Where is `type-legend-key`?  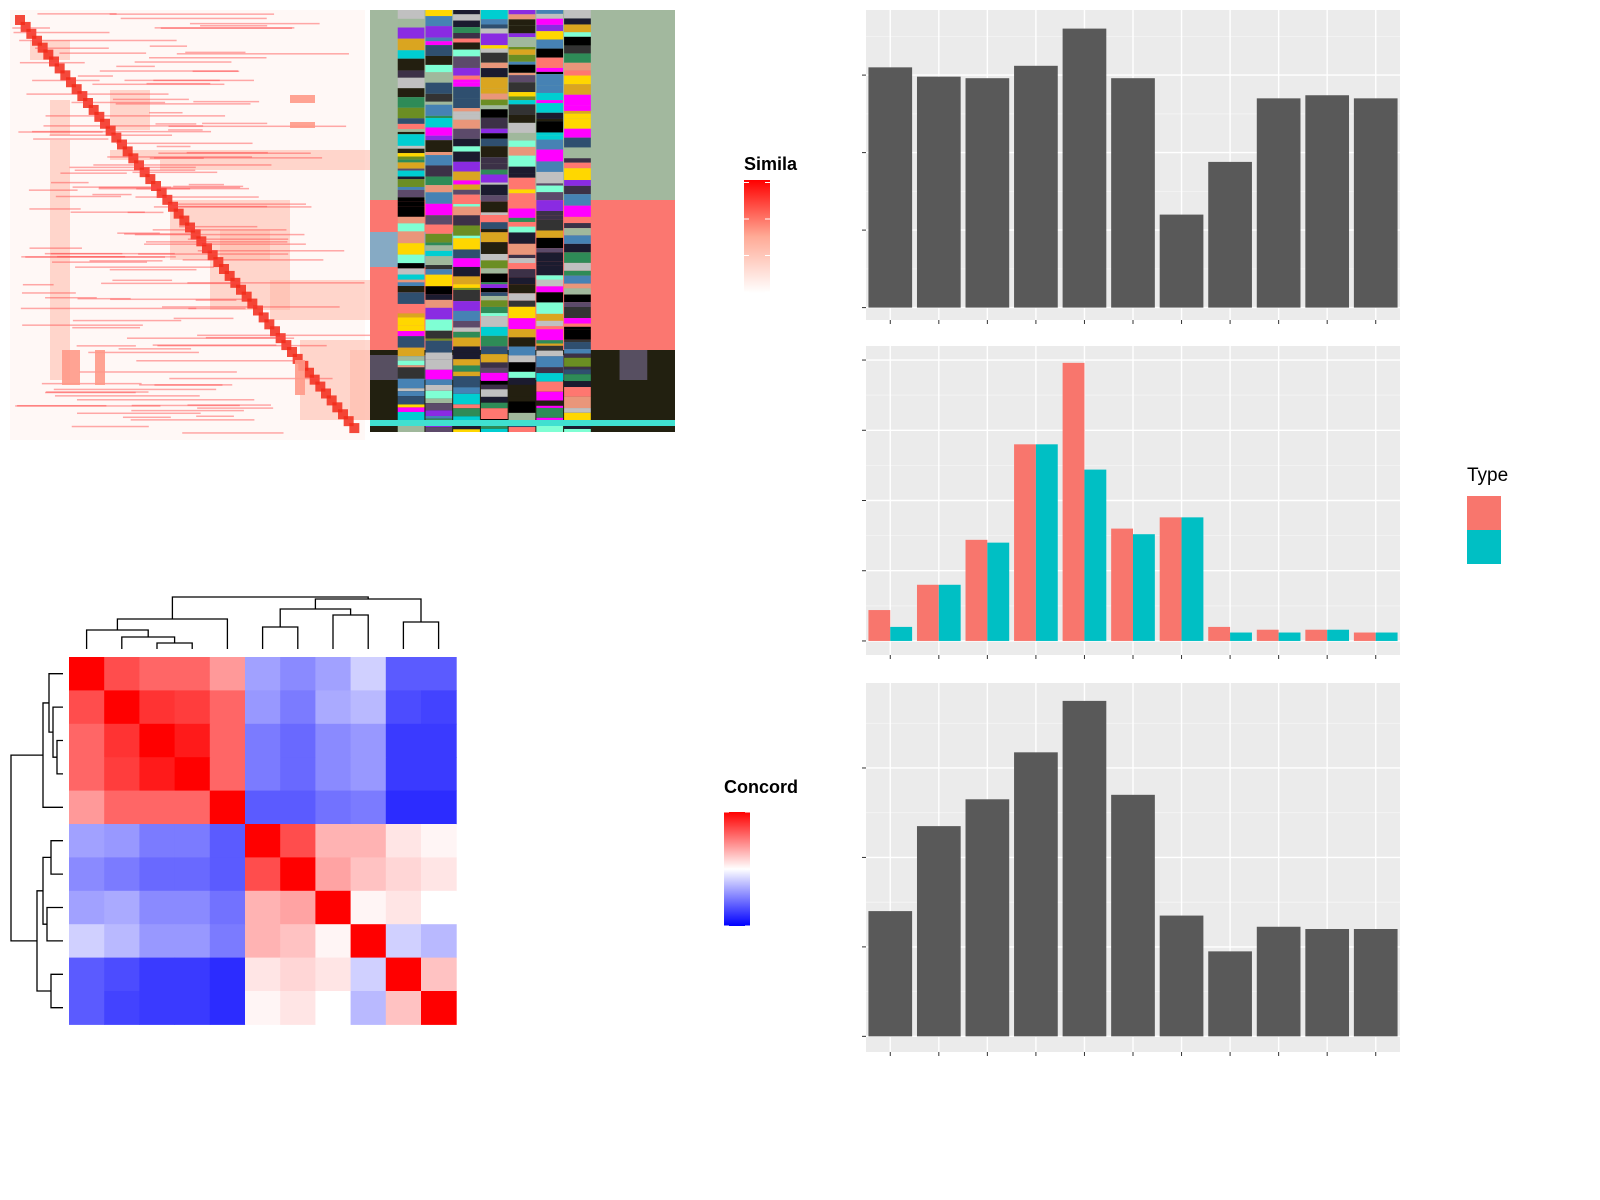
type-legend-key is located at coordinates (1484, 513).